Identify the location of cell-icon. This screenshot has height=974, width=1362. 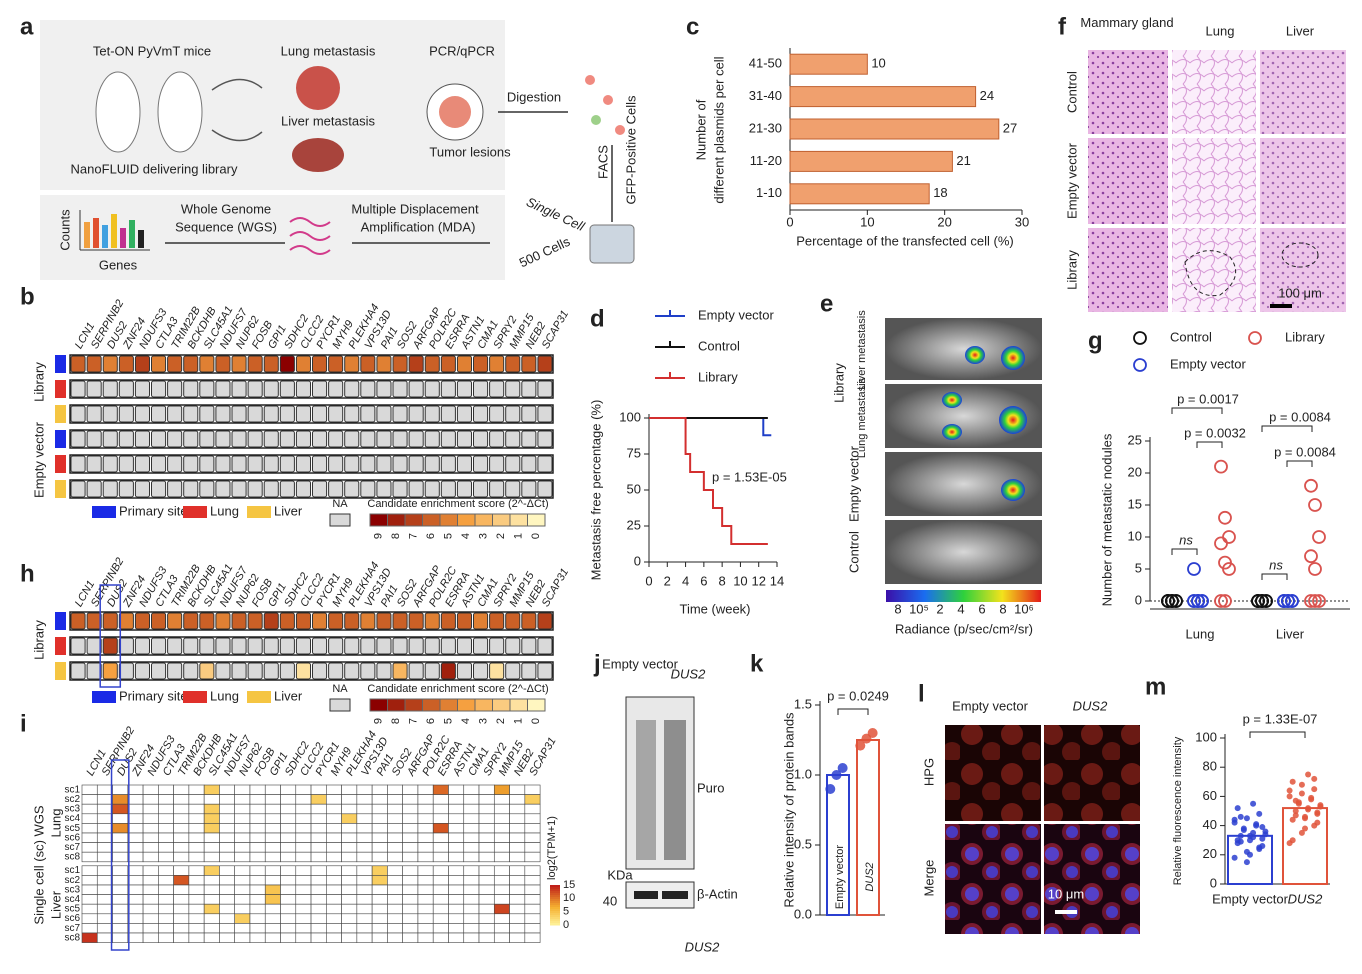
(590, 80).